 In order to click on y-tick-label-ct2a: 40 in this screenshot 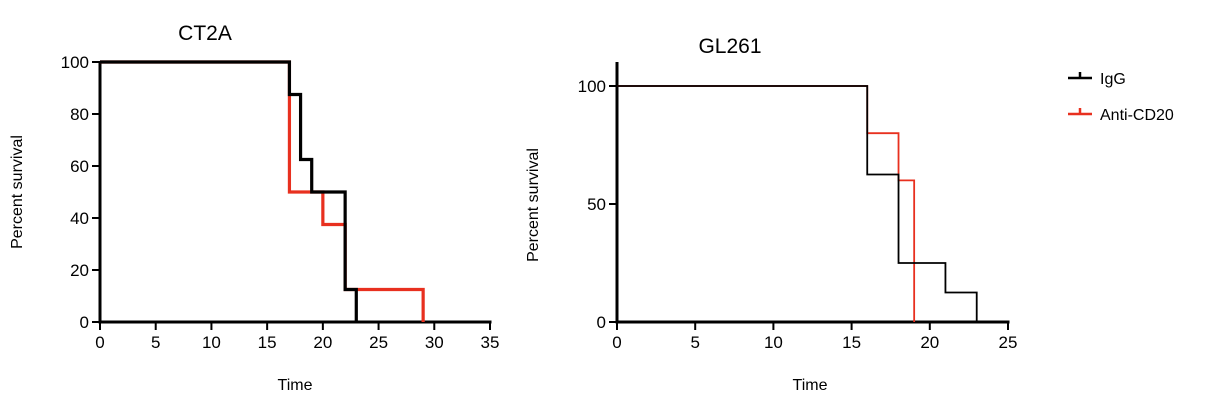, I will do `click(79, 218)`.